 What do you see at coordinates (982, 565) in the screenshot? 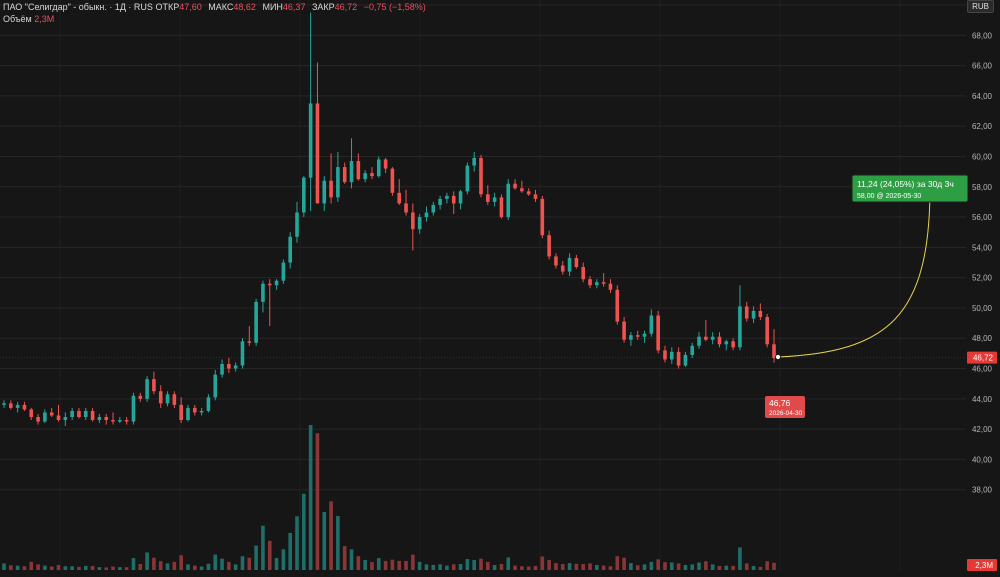
I see `volume-tag-bg` at bounding box center [982, 565].